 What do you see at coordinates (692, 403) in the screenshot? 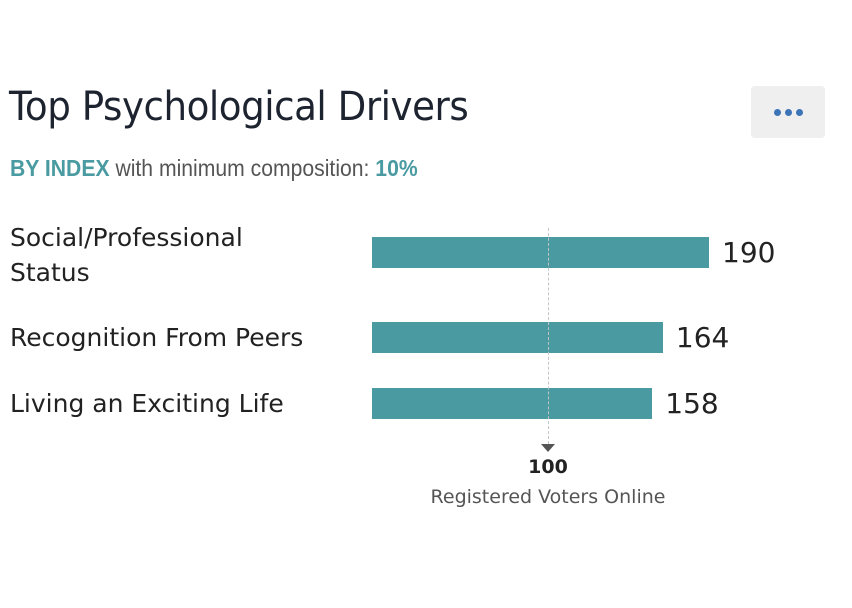
I see `value-label: 158` at bounding box center [692, 403].